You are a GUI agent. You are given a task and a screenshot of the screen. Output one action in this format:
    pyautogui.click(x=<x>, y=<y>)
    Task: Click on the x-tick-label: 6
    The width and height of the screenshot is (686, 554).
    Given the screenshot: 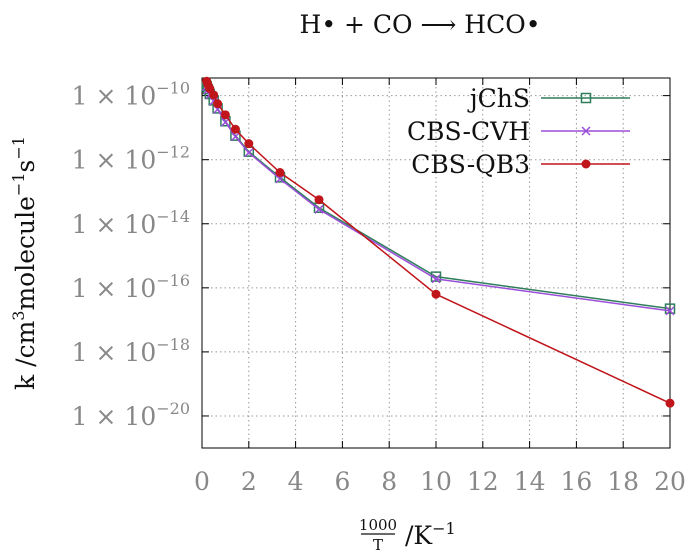 What is the action you would take?
    pyautogui.click(x=342, y=481)
    